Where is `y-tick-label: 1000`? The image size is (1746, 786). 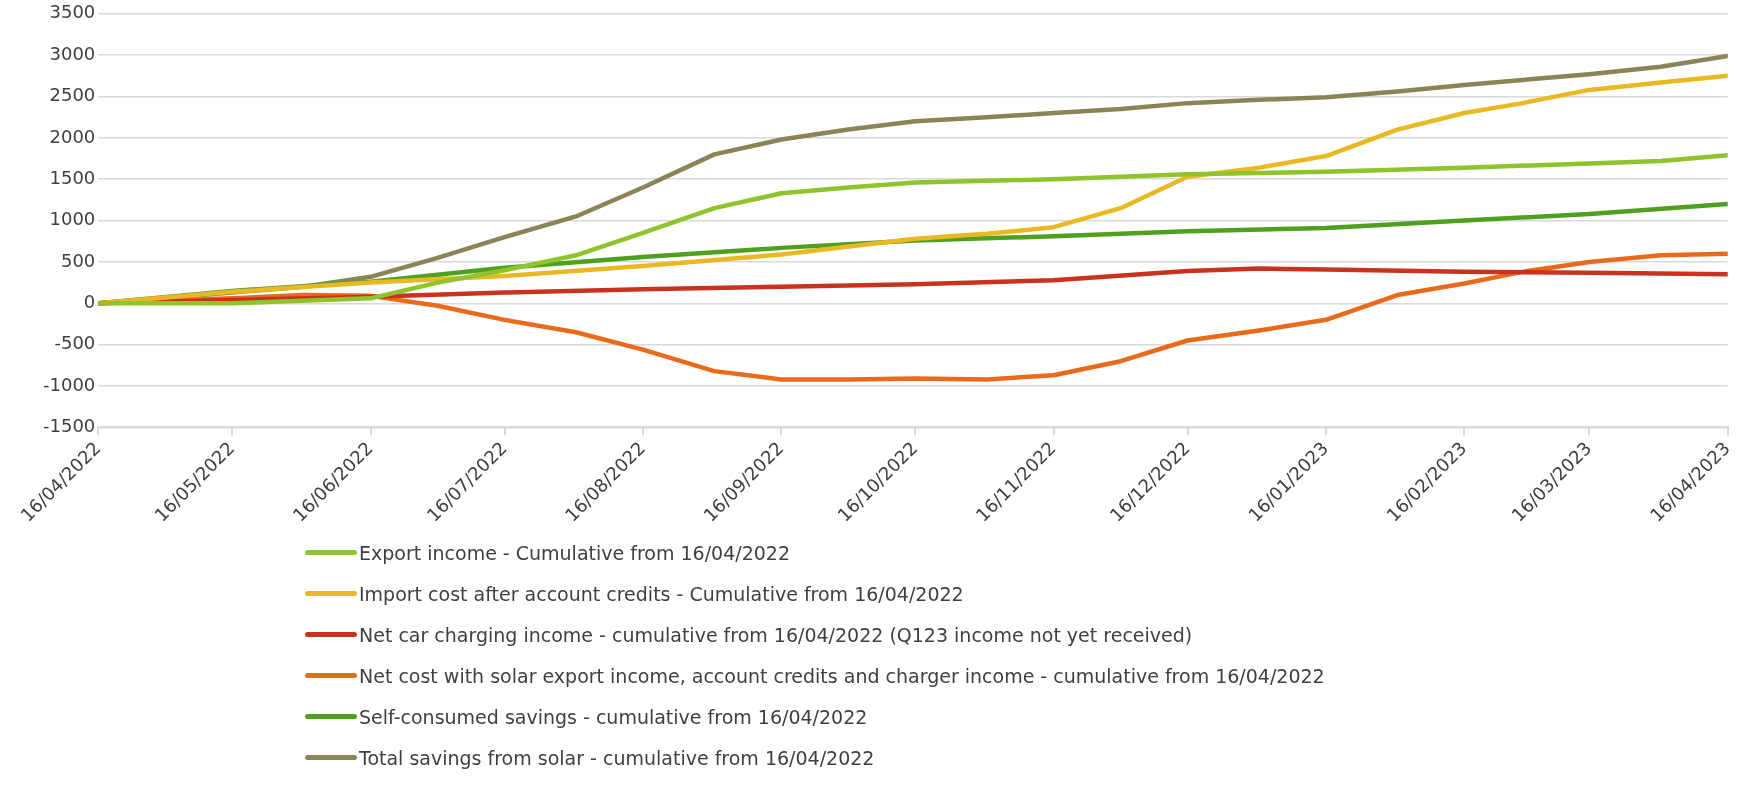
y-tick-label: 1000 is located at coordinates (72, 219).